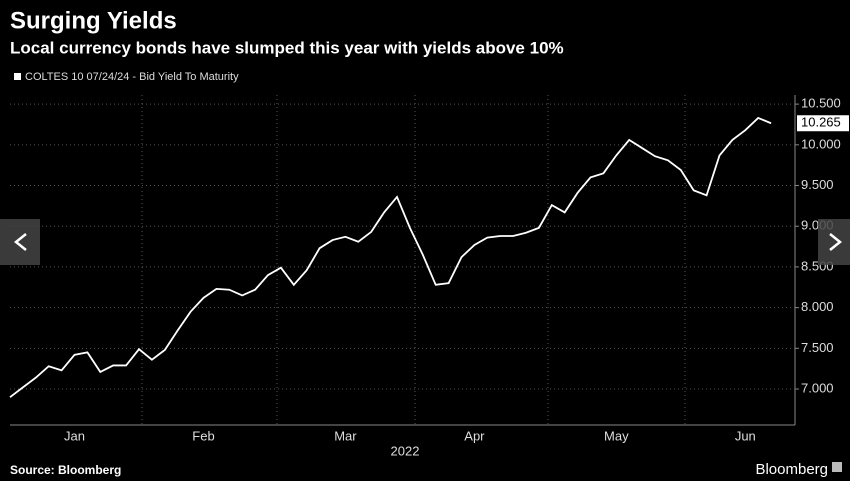 This screenshot has height=481, width=850. I want to click on x-tick-label: Jan, so click(74, 435).